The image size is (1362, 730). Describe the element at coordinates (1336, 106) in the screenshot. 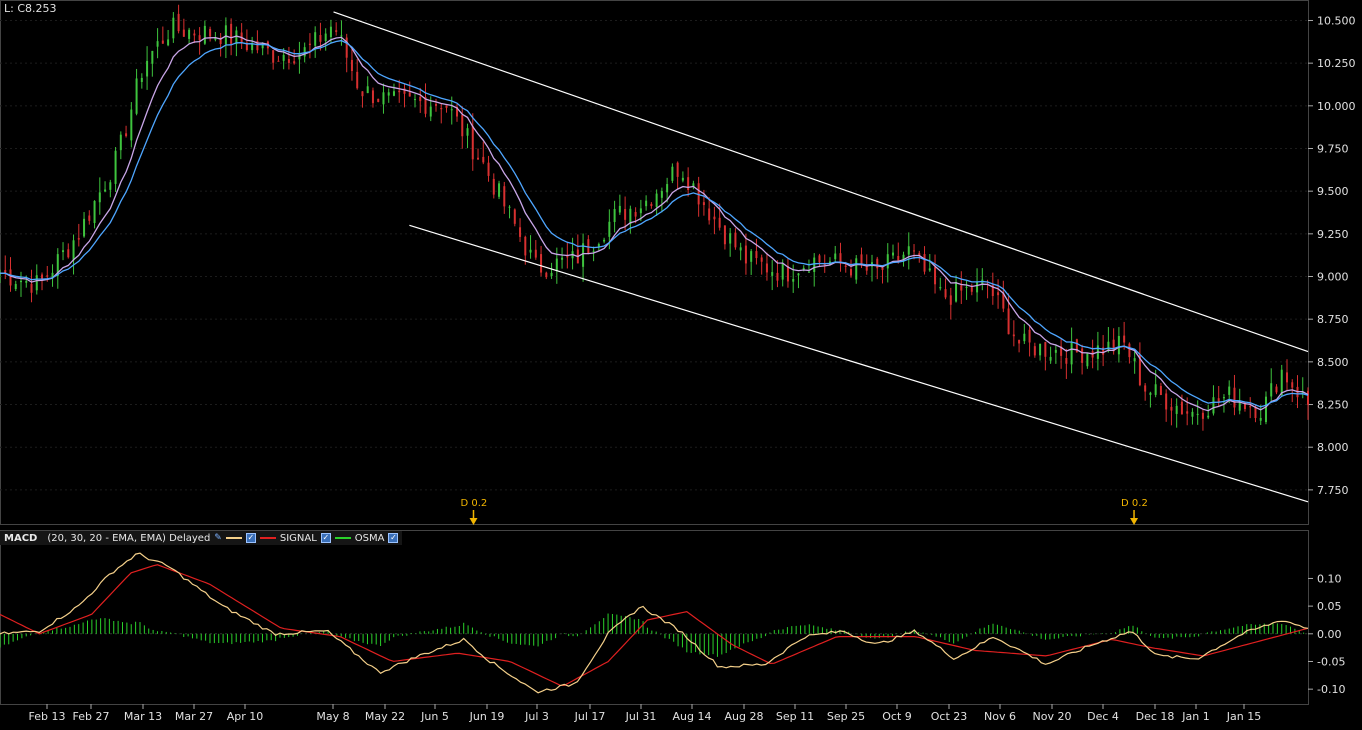

I see `price-tick-label: 10.000` at that location.